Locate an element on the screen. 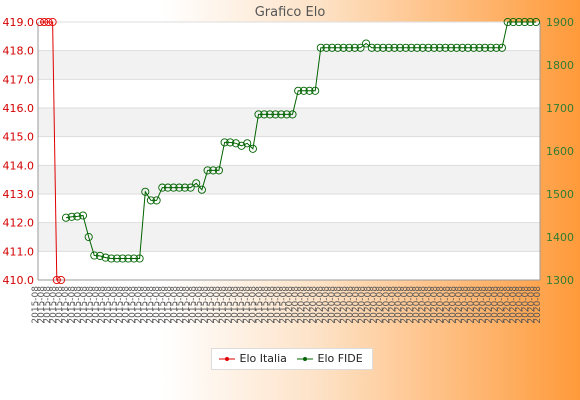 This screenshot has height=400, width=580. legend-item-fide: Elo FIDE is located at coordinates (329, 358).